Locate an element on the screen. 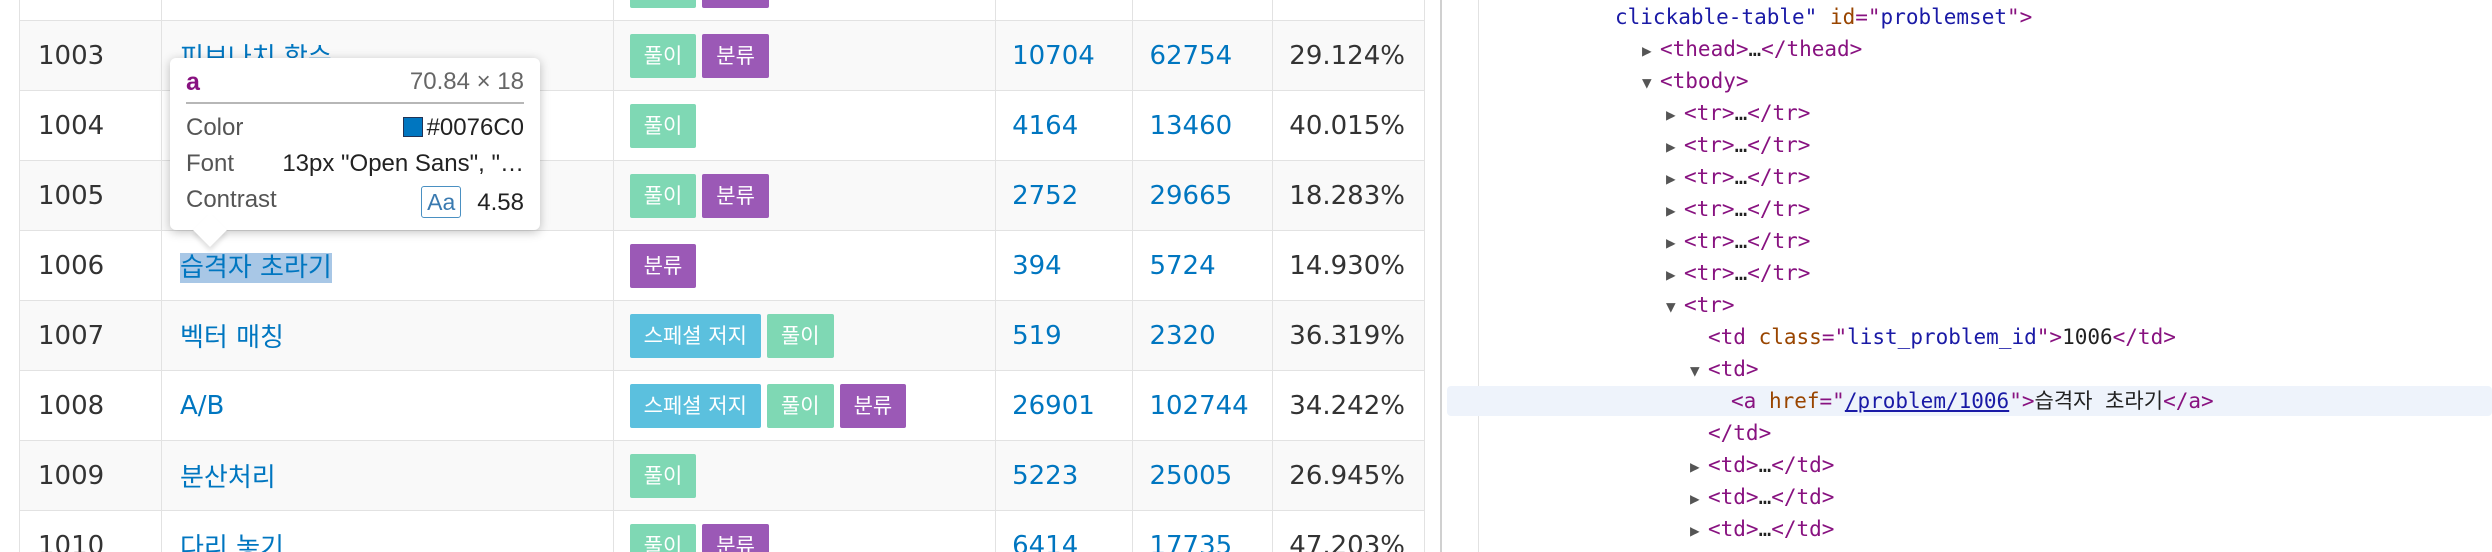 The height and width of the screenshot is (552, 2492). submit-count-link: 2320 is located at coordinates (1182, 335).